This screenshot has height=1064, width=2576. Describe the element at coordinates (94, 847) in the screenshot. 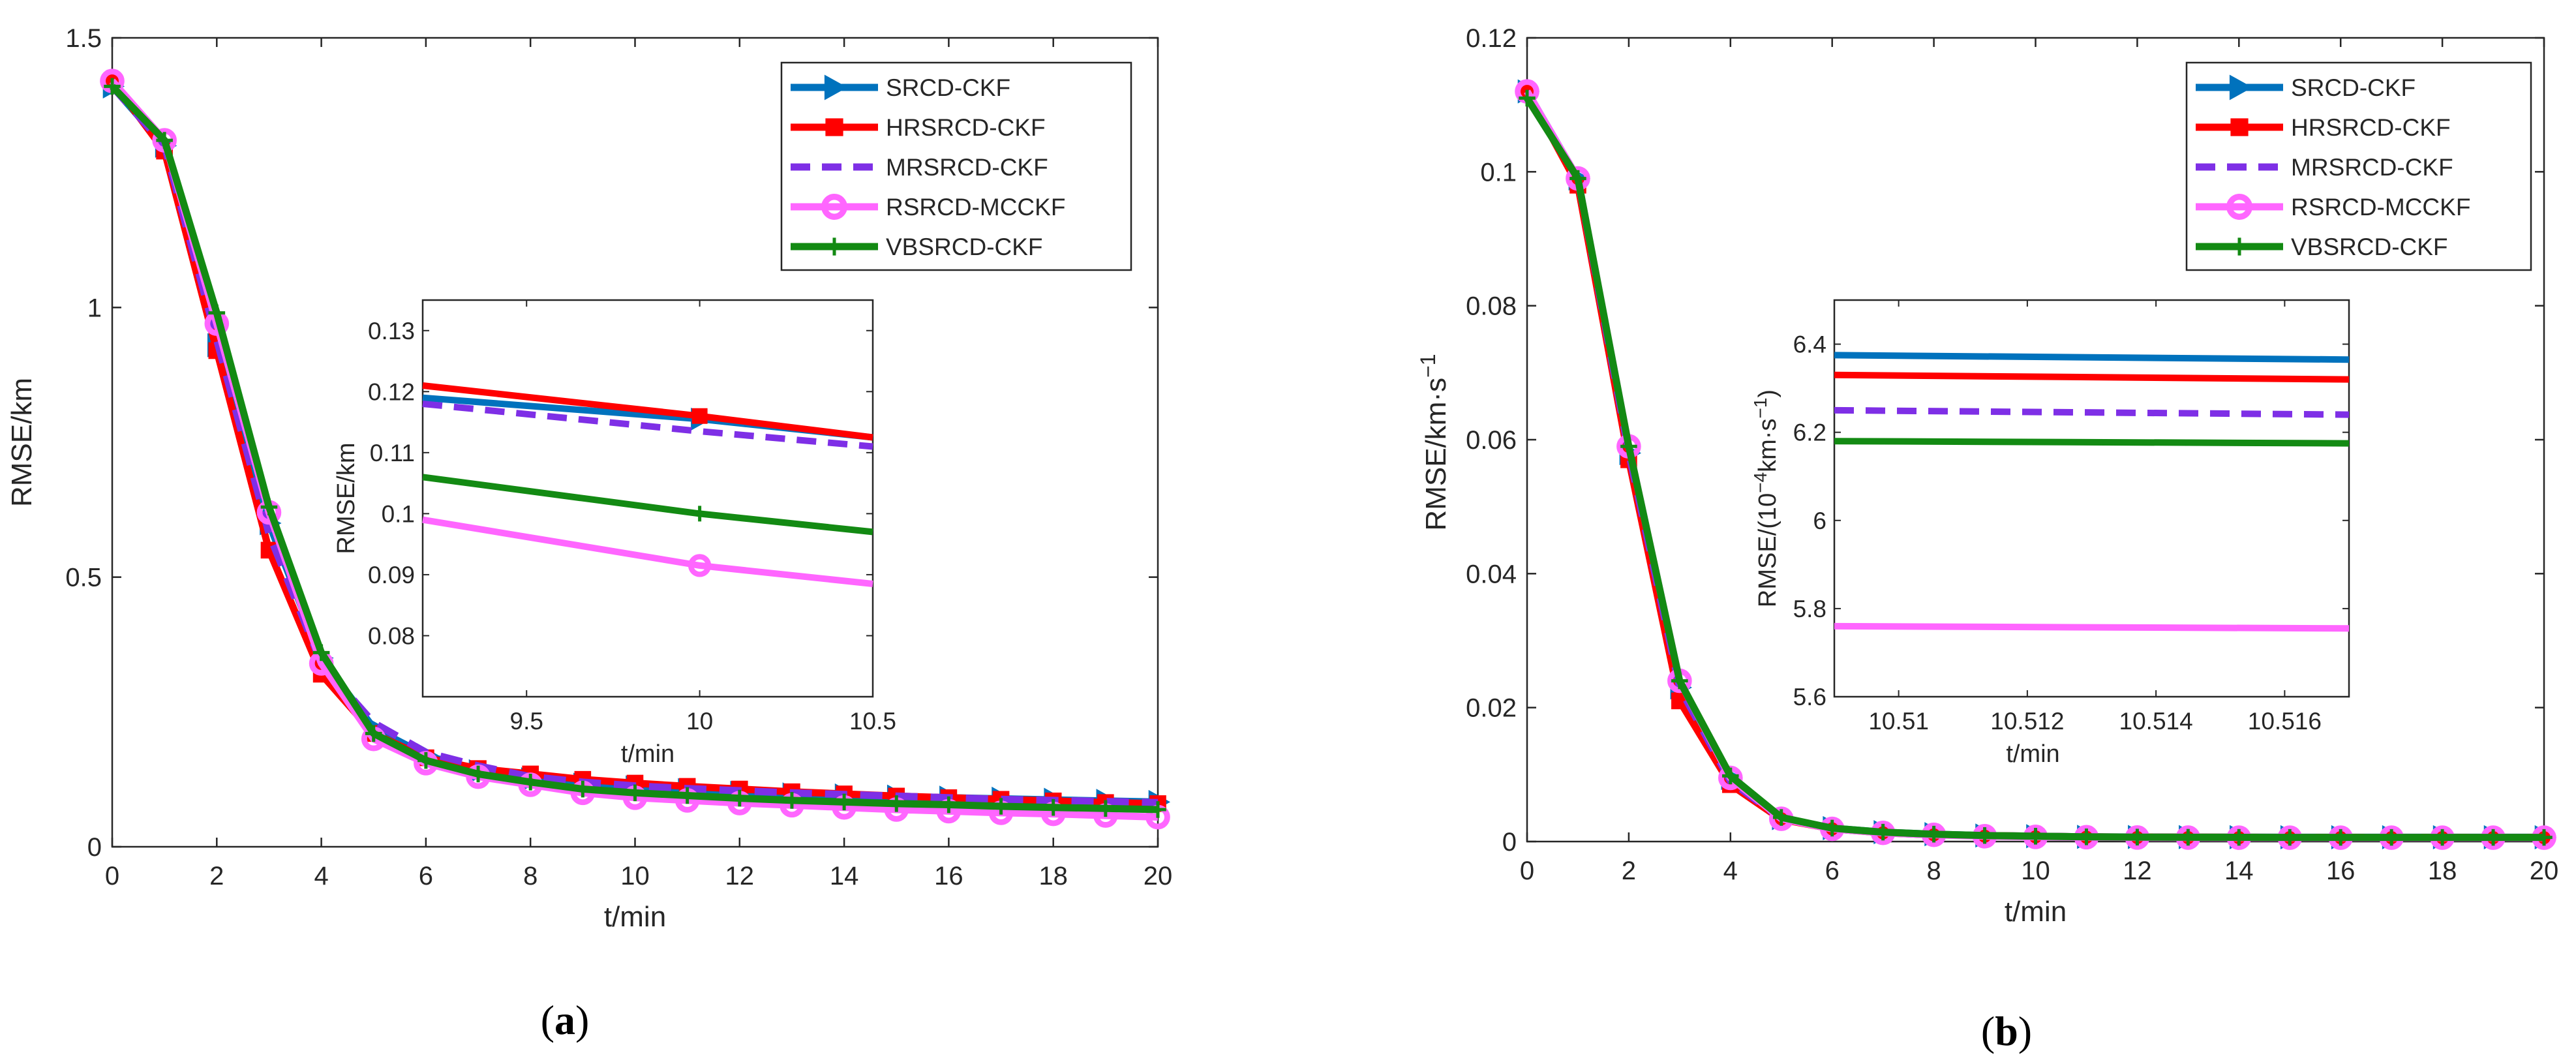

I see `y-tick-label: 0` at that location.